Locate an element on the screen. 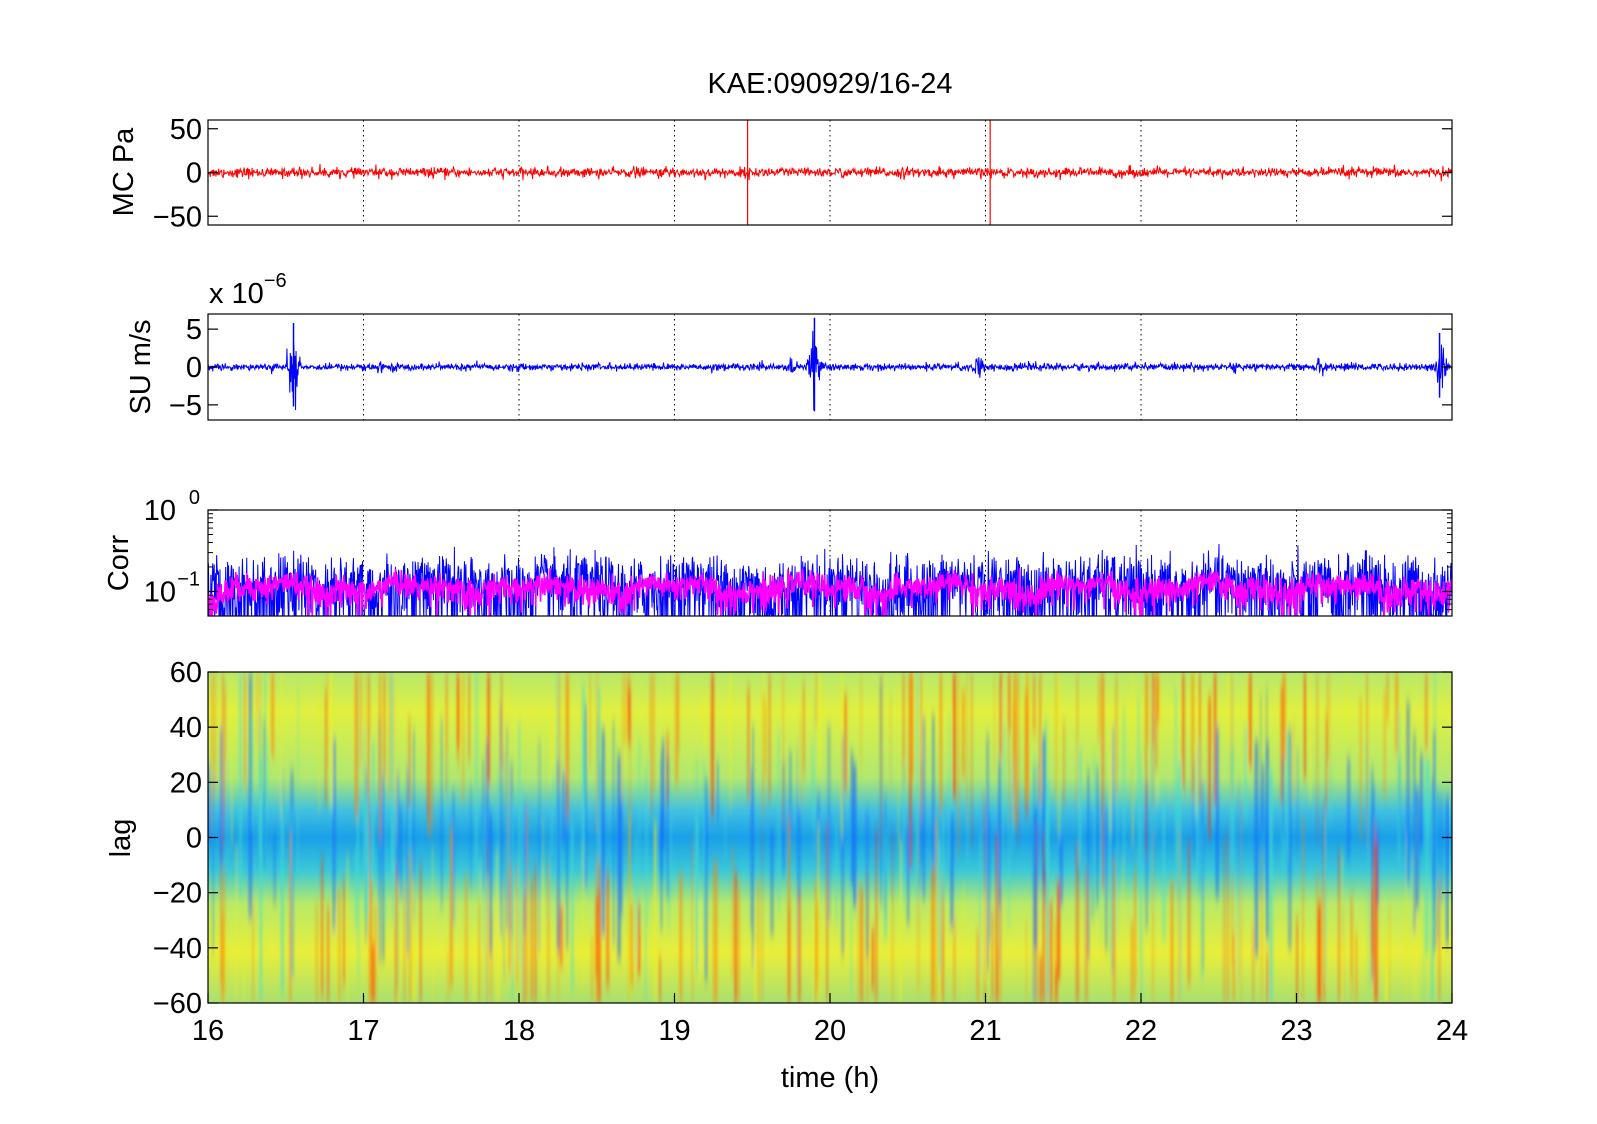  y-tick-label: 60 is located at coordinates (186, 673).